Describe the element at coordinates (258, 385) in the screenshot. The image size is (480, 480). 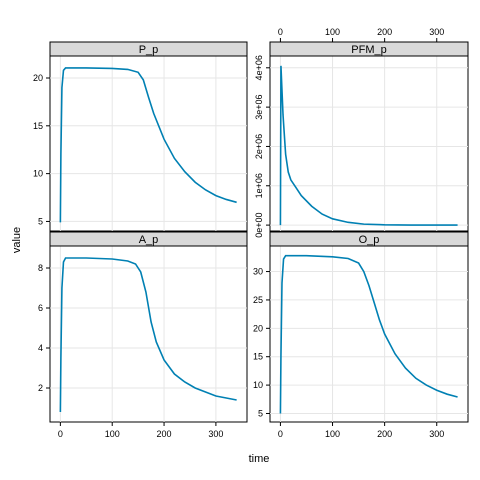
I see `panel-o-p-y-tick-label: 10` at that location.